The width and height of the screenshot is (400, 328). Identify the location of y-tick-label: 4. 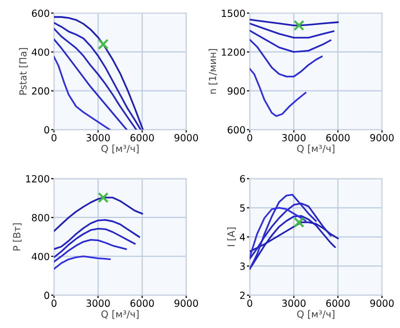
(243, 237).